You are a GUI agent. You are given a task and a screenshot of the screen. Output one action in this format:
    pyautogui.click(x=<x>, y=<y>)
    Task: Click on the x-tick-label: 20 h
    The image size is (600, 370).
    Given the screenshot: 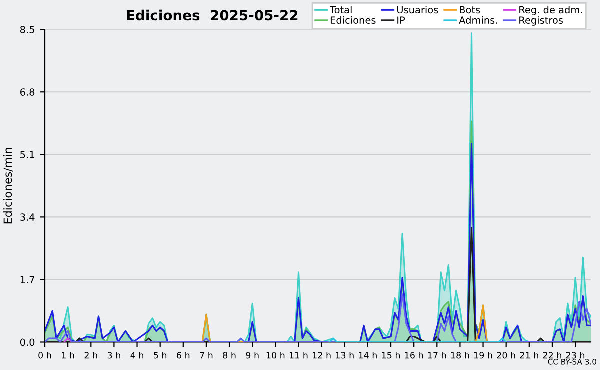 What is the action you would take?
    pyautogui.click(x=506, y=355)
    